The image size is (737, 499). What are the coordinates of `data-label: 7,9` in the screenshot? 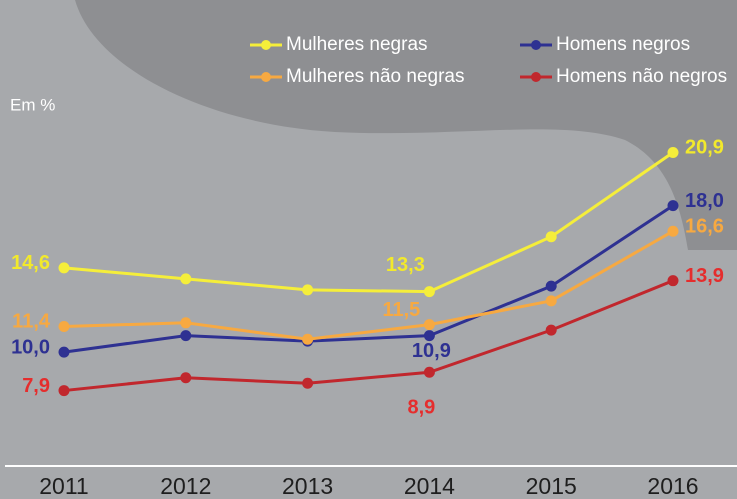 It's located at (36, 386).